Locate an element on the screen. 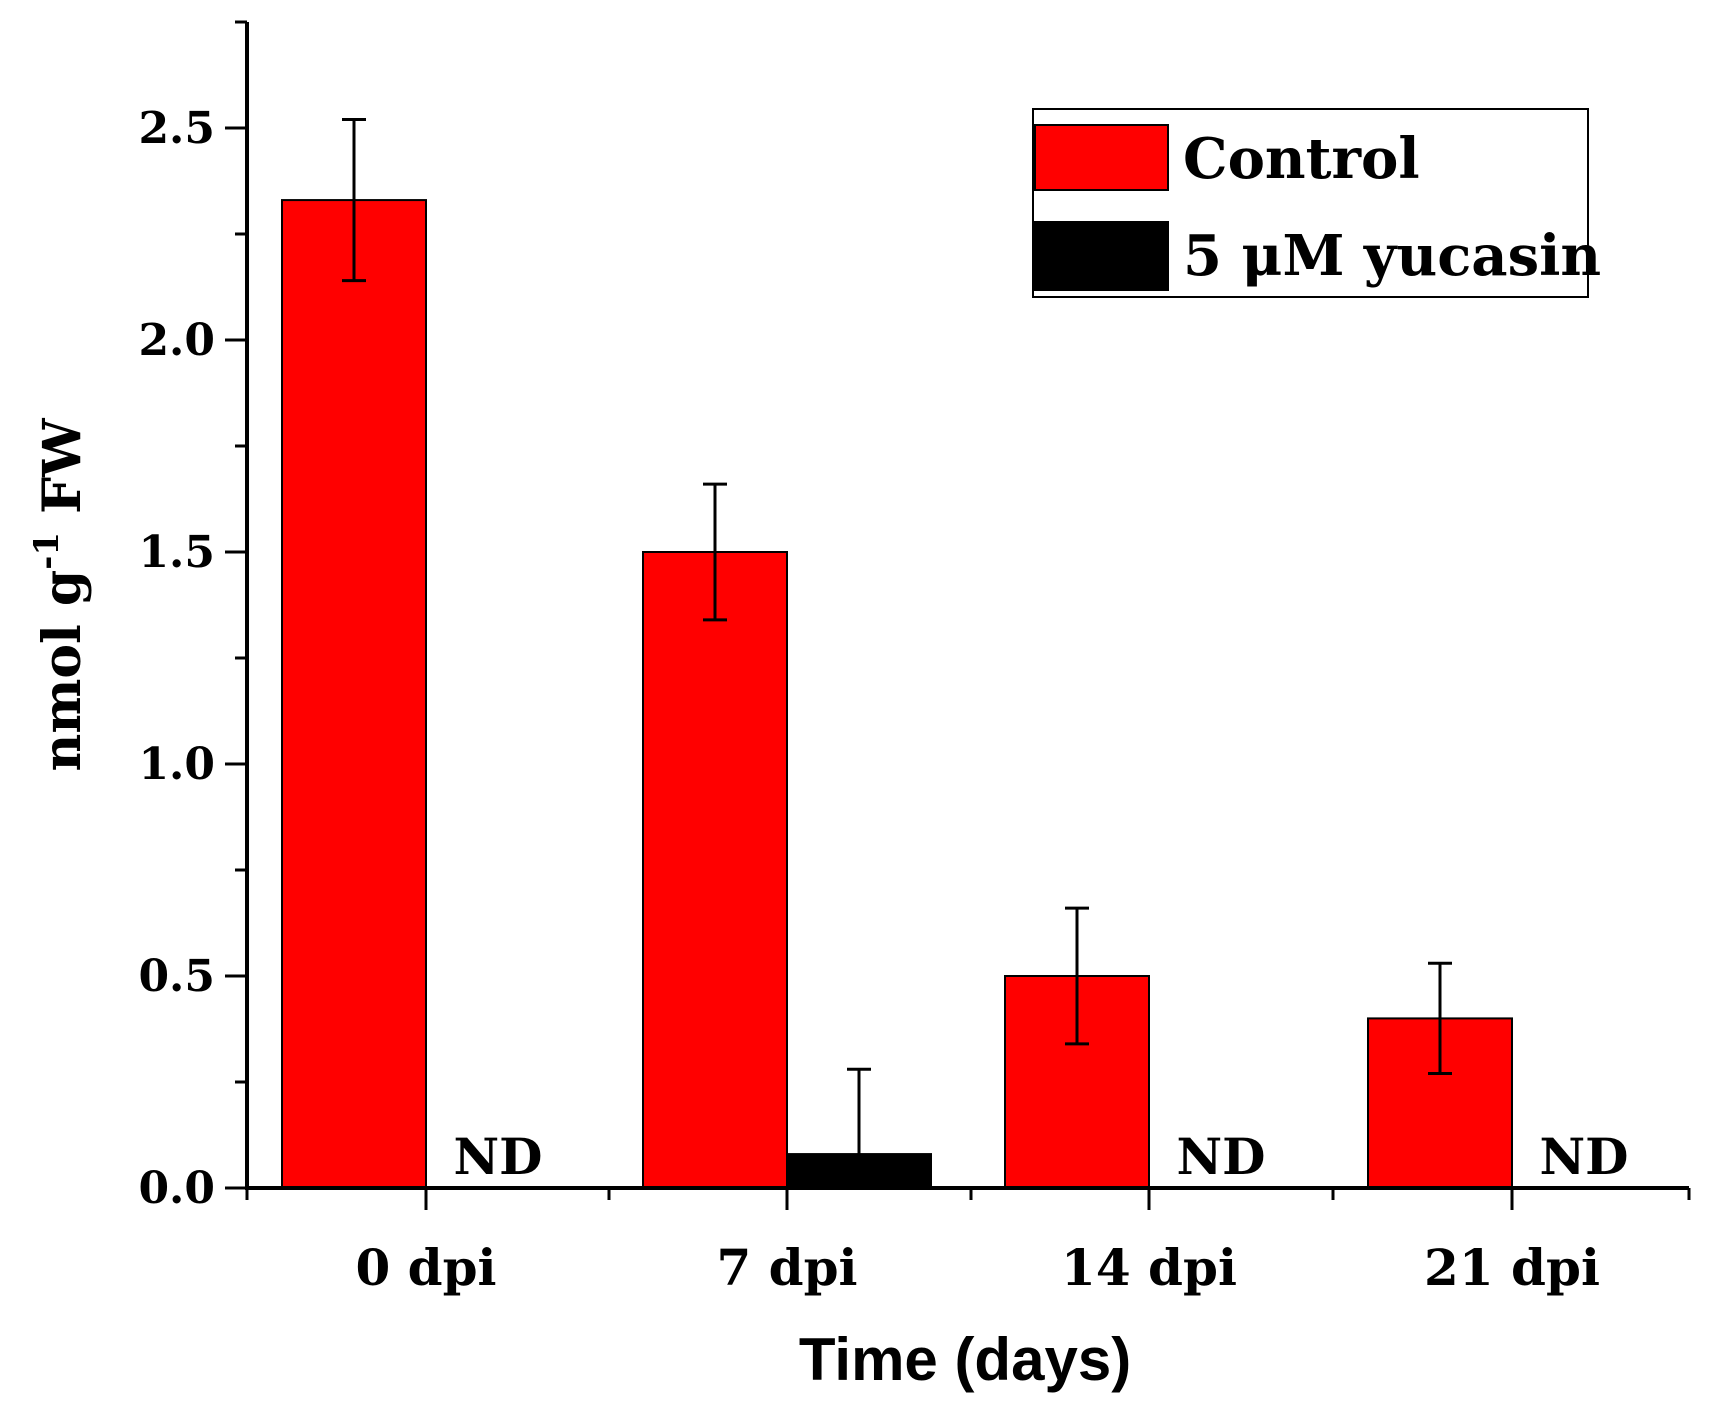  x-tick-label: 21 dpi is located at coordinates (1512, 1267).